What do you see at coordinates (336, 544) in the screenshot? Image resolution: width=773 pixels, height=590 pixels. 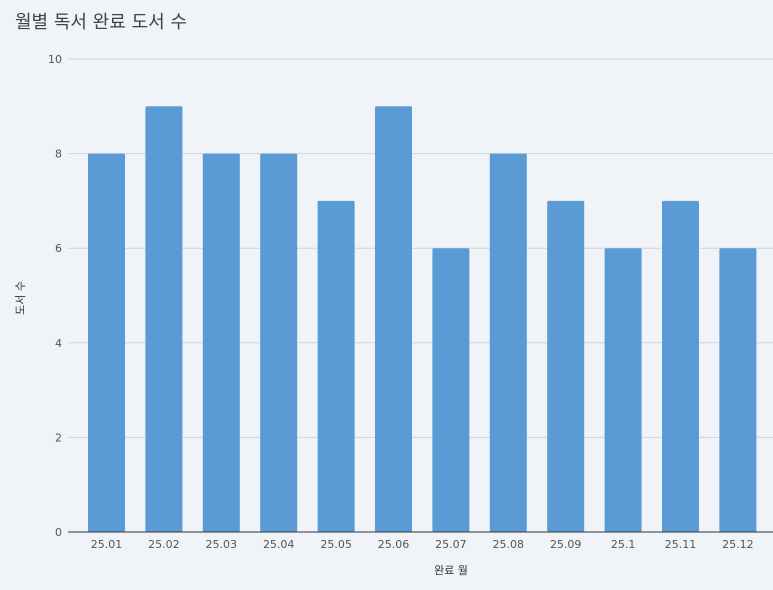 I see `x-tick-label: 25.05` at bounding box center [336, 544].